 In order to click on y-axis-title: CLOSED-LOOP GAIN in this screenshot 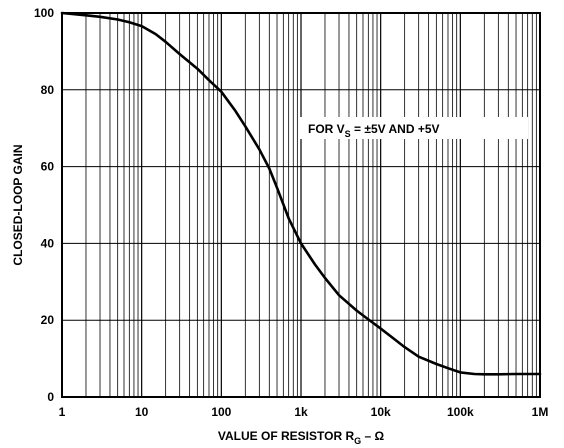, I will do `click(18, 204)`.